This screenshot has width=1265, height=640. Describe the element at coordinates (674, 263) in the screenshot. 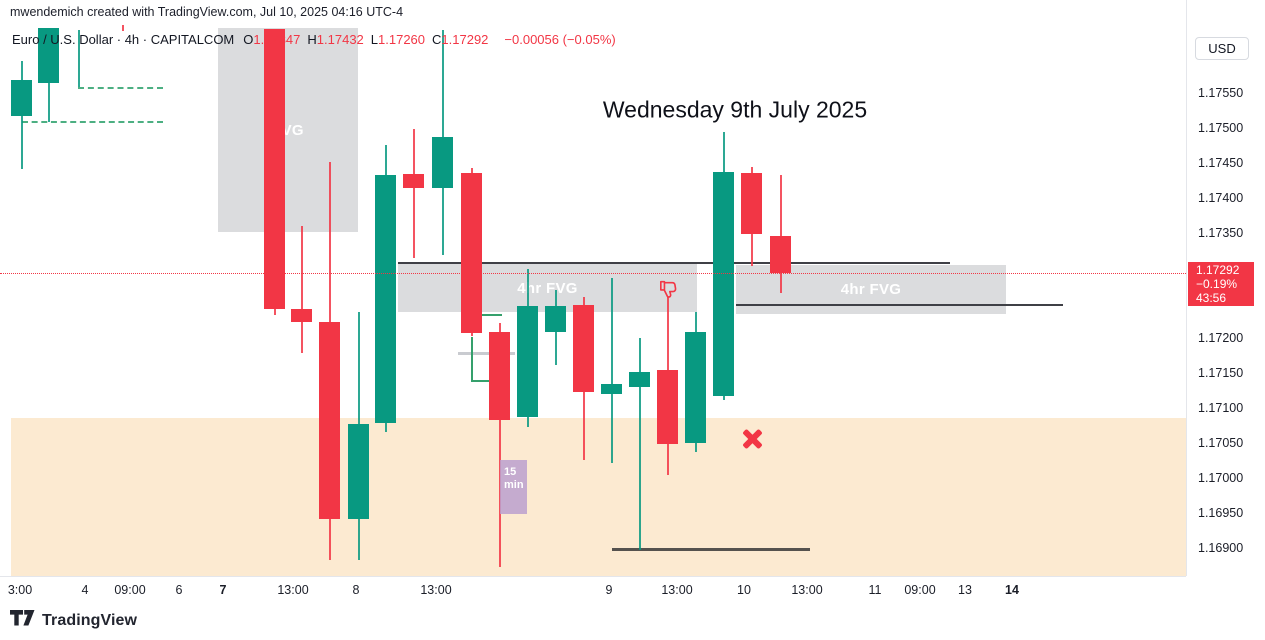

I see `level-line-upper` at that location.